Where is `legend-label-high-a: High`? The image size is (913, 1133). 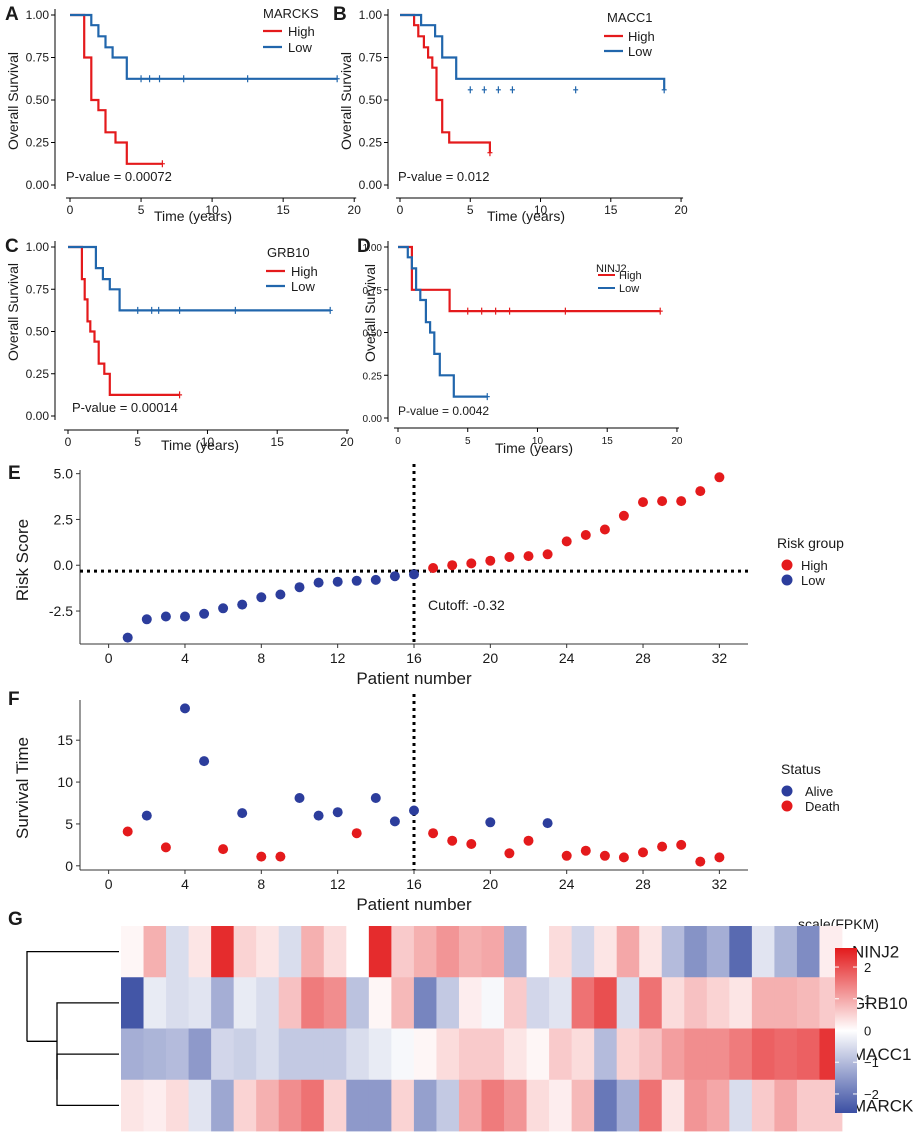
legend-label-high-a: High is located at coordinates (301, 31).